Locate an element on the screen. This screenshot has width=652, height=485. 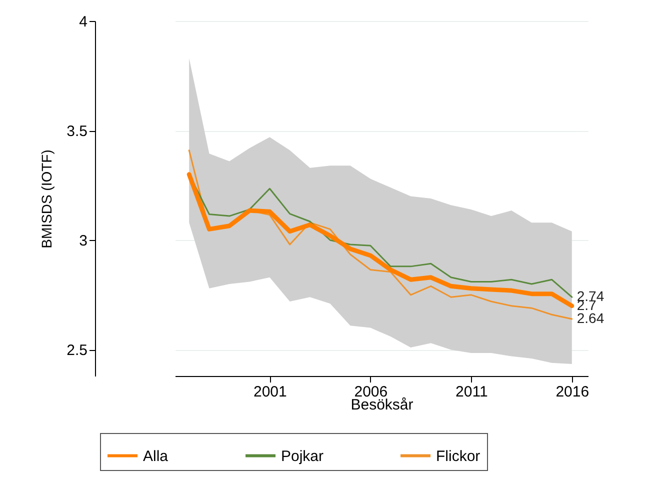
x-tick-label: 2001 is located at coordinates (270, 392).